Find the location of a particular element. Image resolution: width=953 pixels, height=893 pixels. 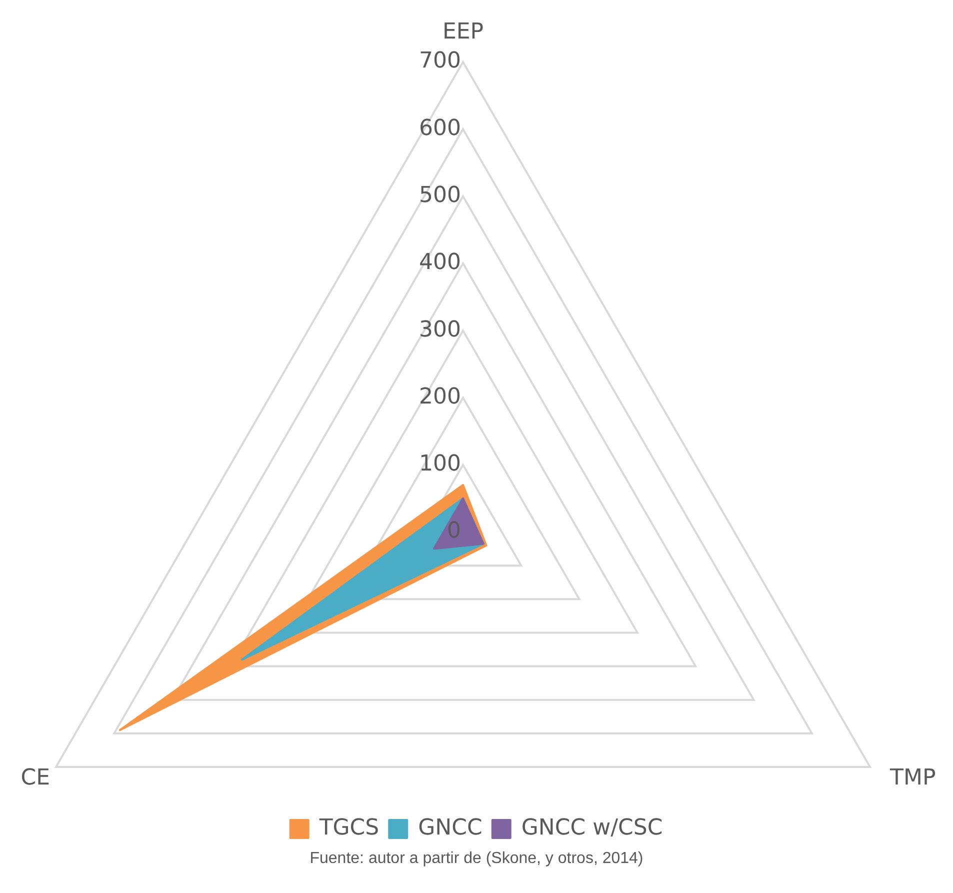

y-tick-label: 100 is located at coordinates (440, 464).